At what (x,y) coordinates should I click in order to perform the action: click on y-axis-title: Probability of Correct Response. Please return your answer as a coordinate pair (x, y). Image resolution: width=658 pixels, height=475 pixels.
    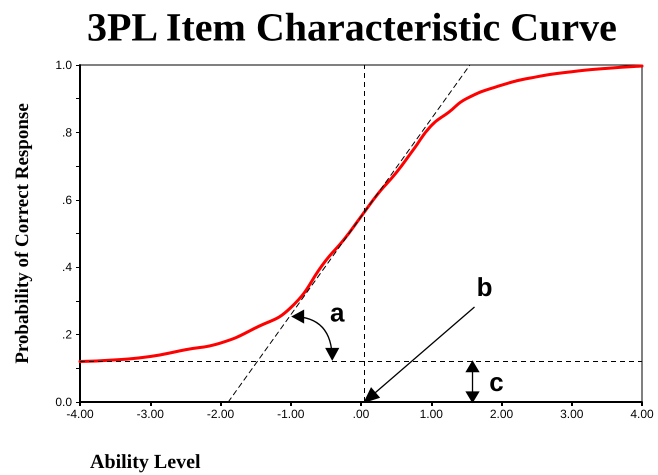
    Looking at the image, I should click on (22, 233).